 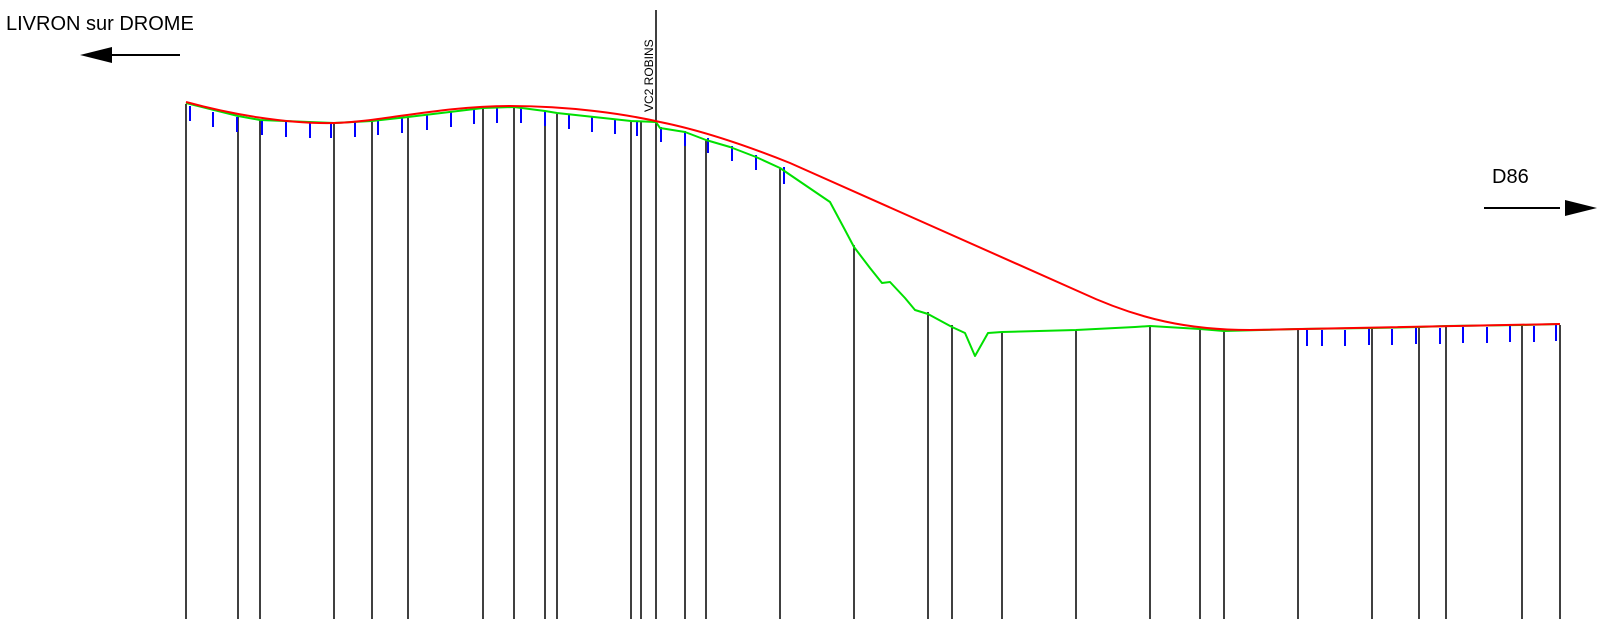 I want to click on left-direction-label: LIVRON sur DROME, so click(x=100, y=24).